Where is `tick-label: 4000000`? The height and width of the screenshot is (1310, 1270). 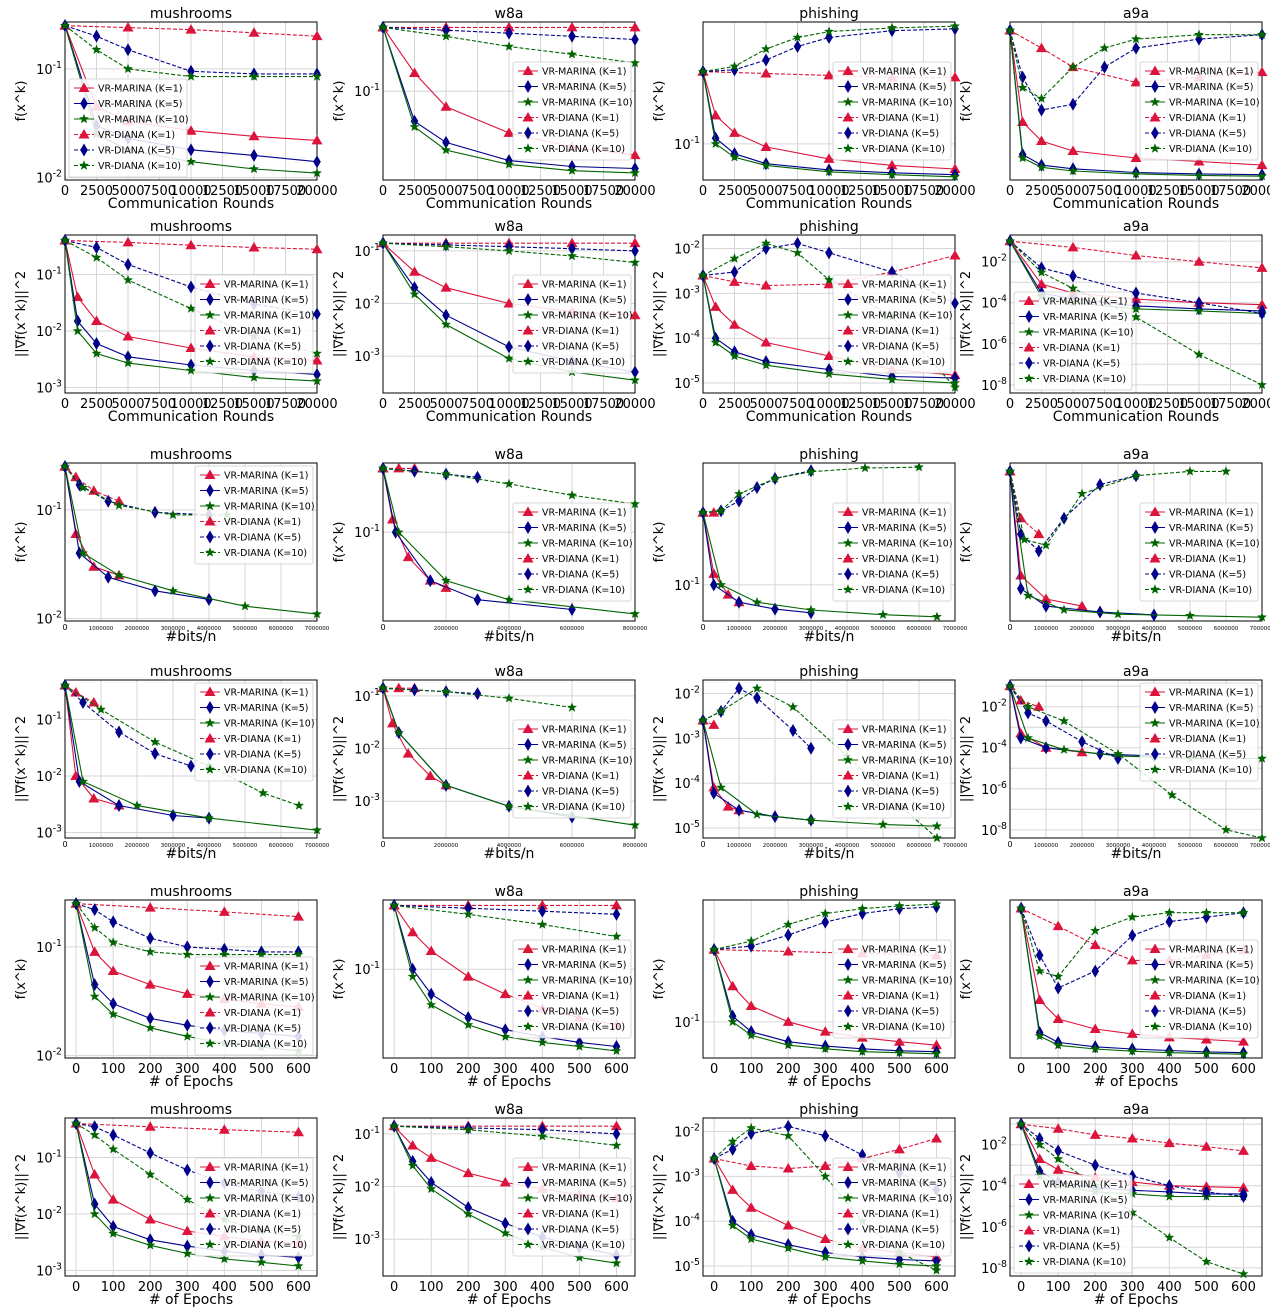
tick-label: 4000000 is located at coordinates (509, 846).